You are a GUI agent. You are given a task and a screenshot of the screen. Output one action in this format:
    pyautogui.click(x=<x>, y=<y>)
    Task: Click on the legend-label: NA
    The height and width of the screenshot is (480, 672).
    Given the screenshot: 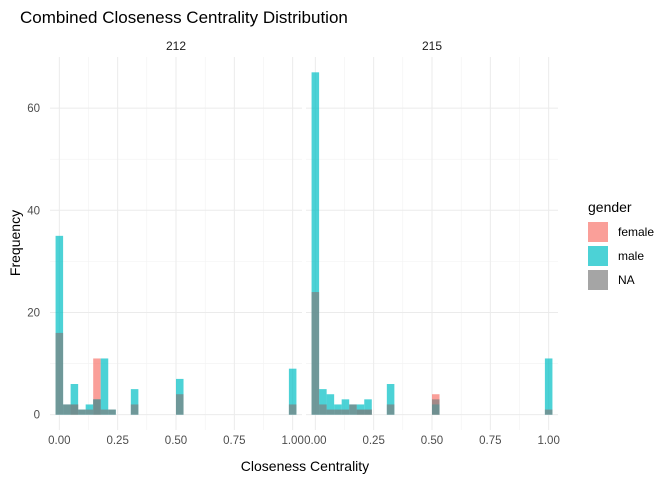 What is the action you would take?
    pyautogui.click(x=626, y=280)
    